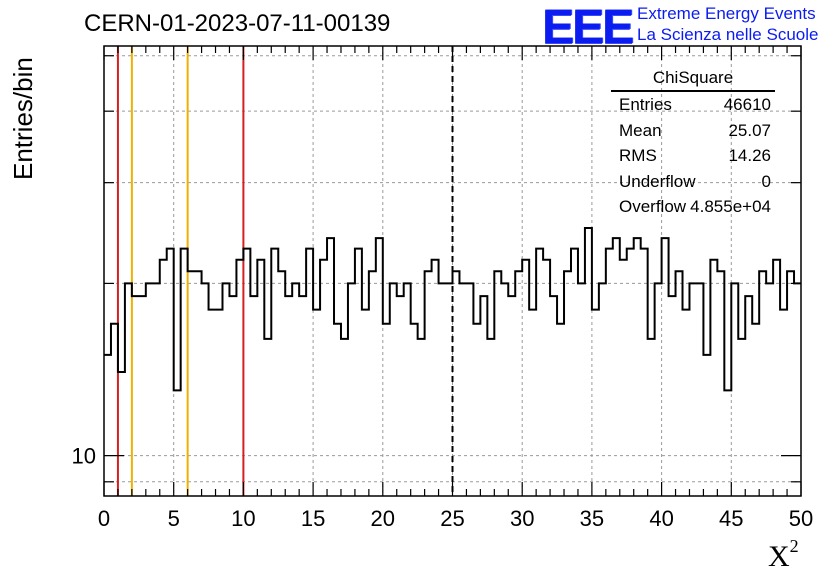  What do you see at coordinates (383, 518) in the screenshot?
I see `x-tick-label: 20` at bounding box center [383, 518].